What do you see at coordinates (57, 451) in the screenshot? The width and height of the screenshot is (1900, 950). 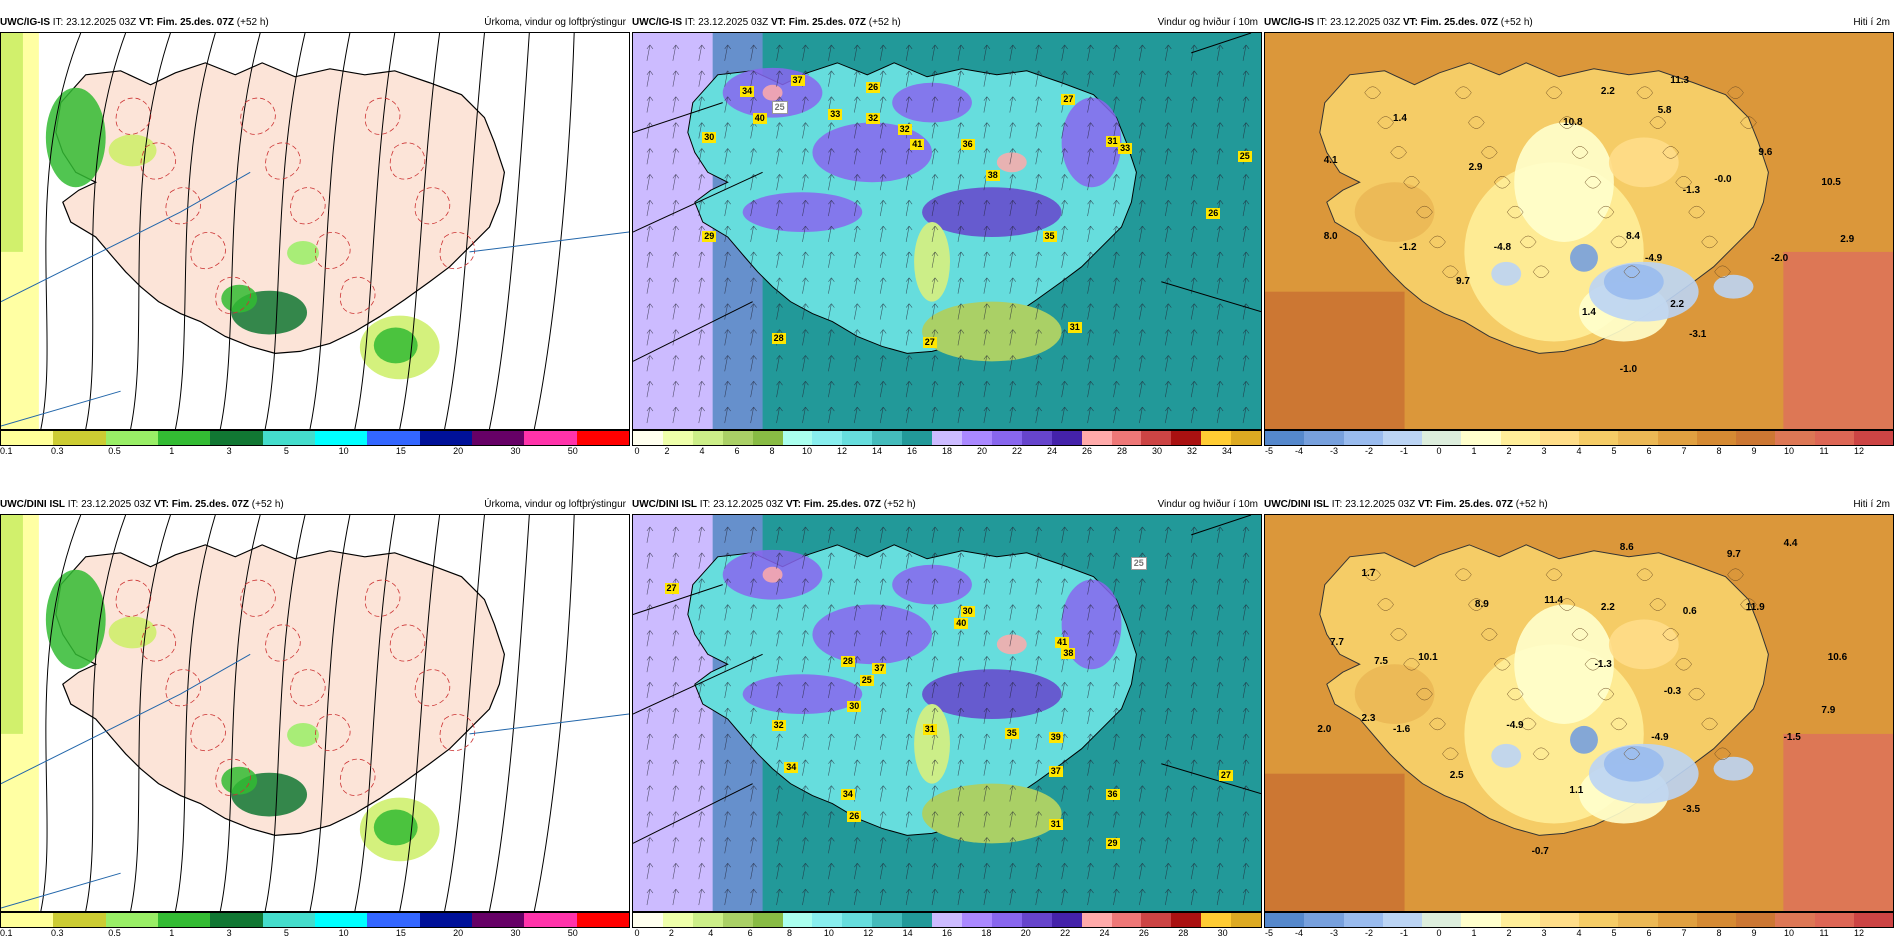 I see `colorbar-tick: 0.3` at bounding box center [57, 451].